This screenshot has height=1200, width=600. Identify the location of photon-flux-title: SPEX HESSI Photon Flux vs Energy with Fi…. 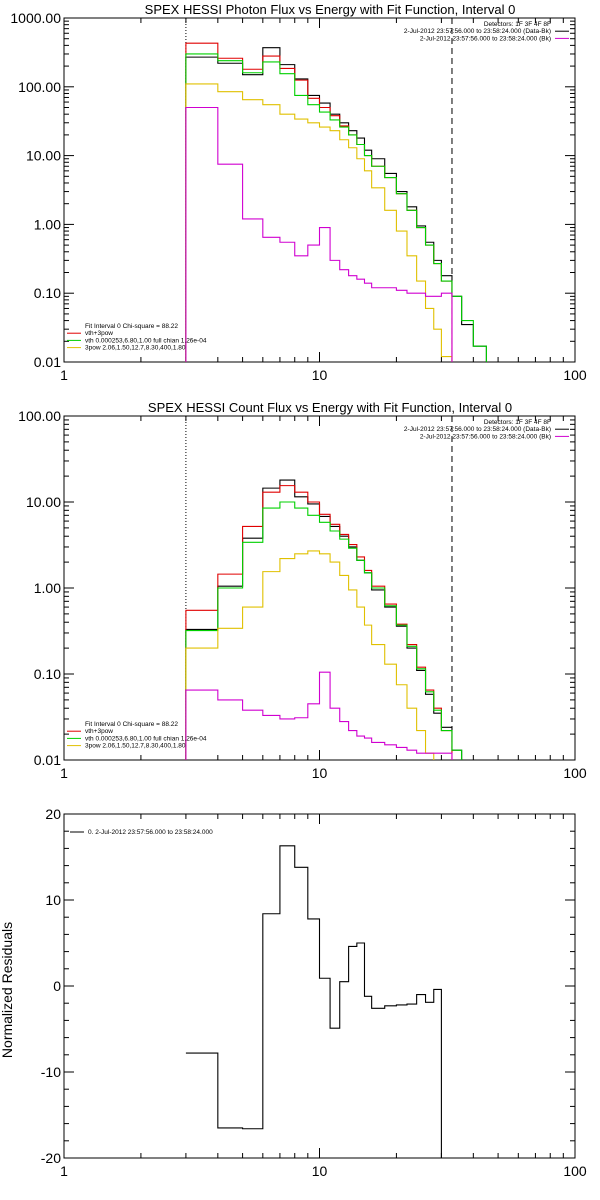
(330, 9).